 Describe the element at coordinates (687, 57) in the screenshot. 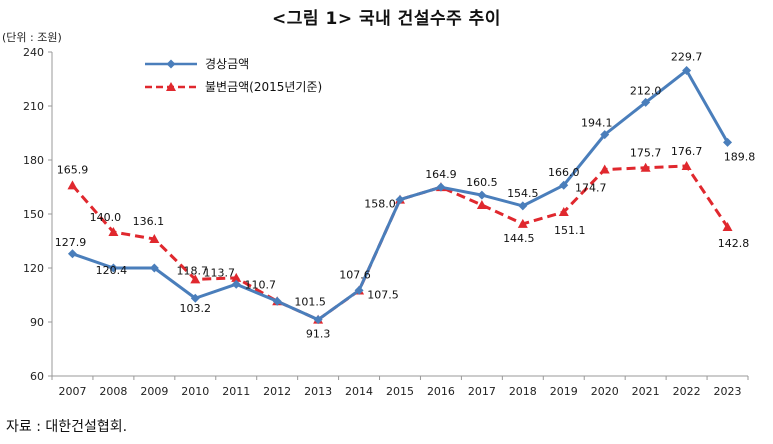

I see `data-label: 229.7` at that location.